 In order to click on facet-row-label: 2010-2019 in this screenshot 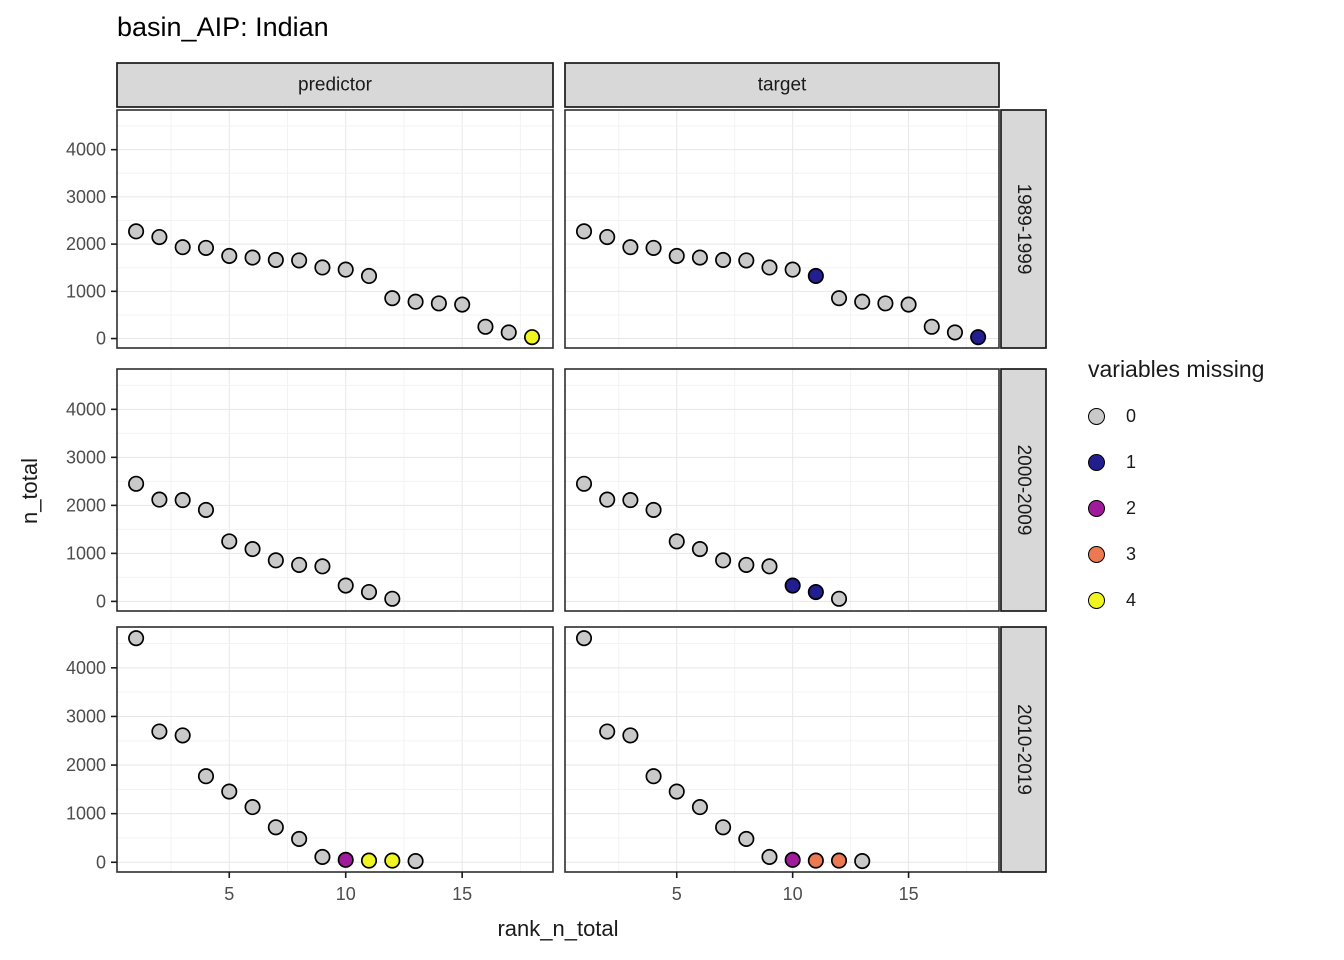, I will do `click(1023, 749)`.